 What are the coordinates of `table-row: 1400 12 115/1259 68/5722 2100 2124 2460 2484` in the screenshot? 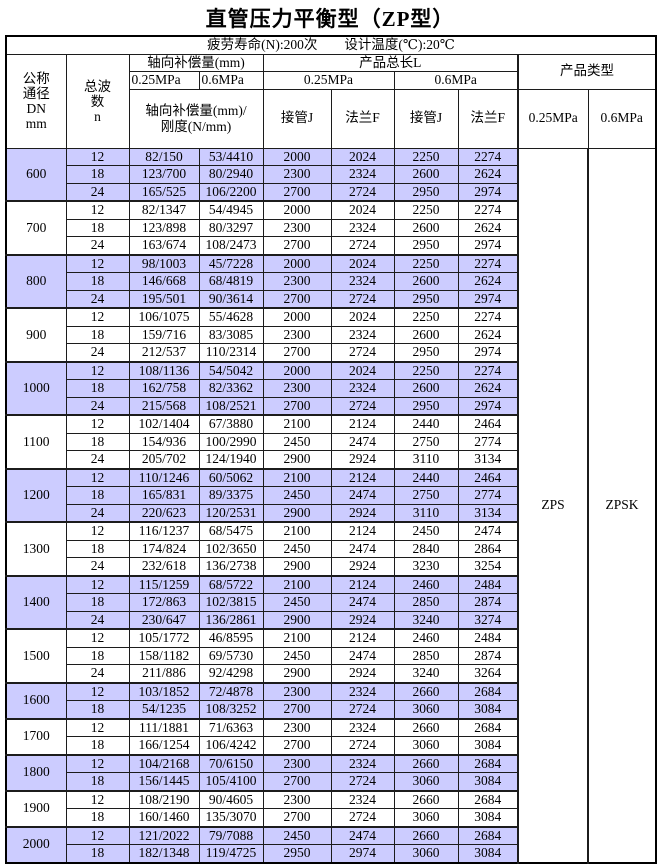 It's located at (330, 602).